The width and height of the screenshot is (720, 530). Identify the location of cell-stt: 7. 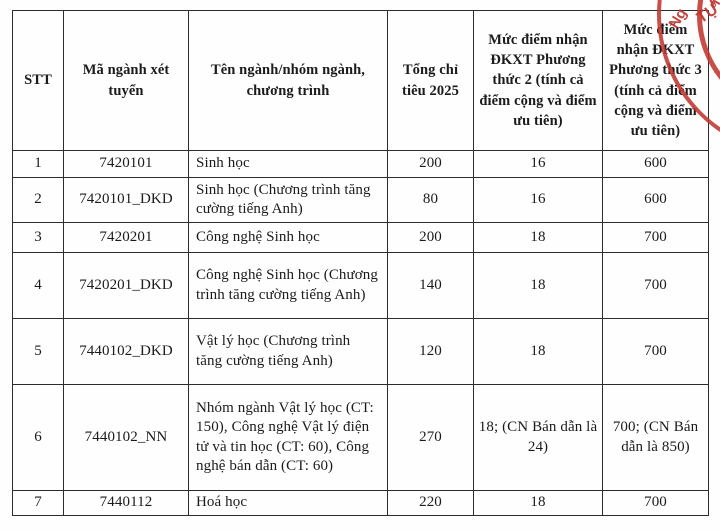
(38, 503).